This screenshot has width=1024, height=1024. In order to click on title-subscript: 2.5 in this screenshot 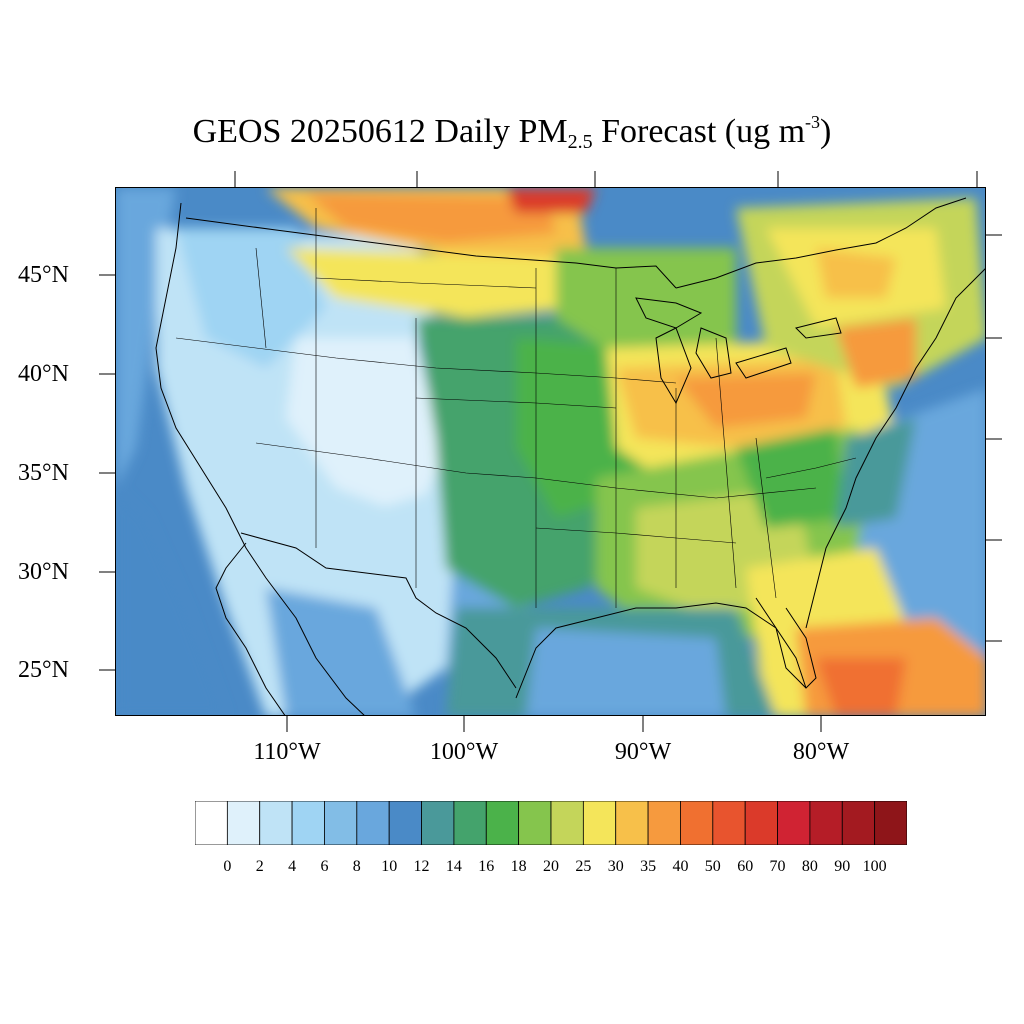, I will do `click(580, 142)`.